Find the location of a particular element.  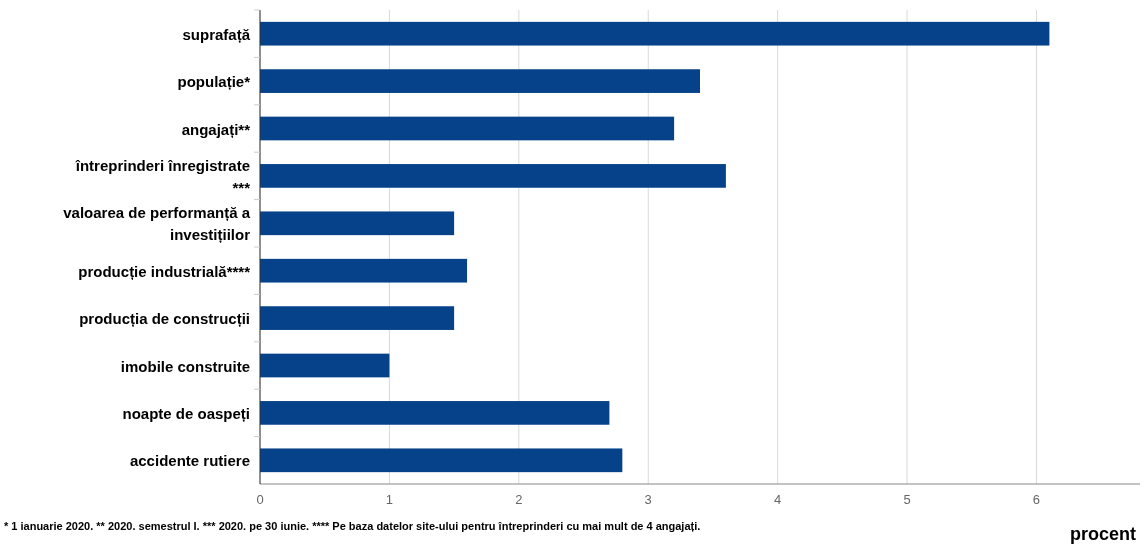

x-tick-label: 3 is located at coordinates (648, 499).